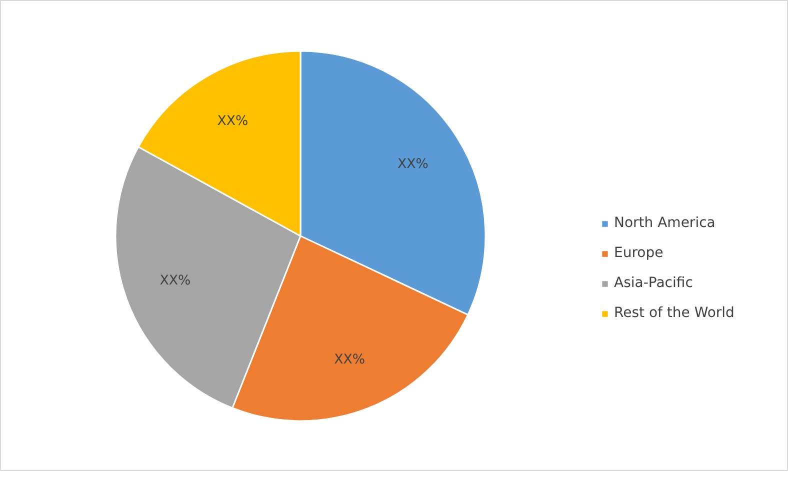 This screenshot has width=800, height=483. I want to click on legend-label: North America, so click(665, 223).